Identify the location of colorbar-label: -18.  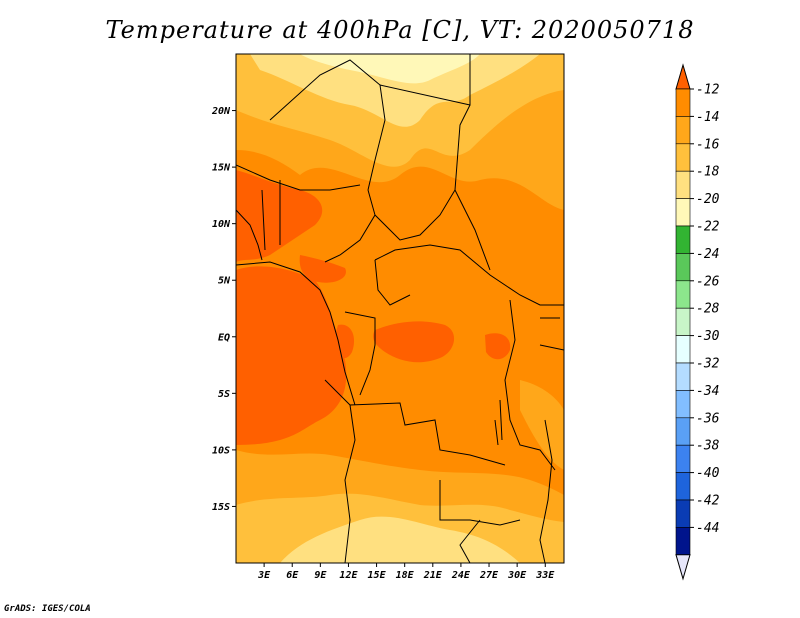
(708, 172).